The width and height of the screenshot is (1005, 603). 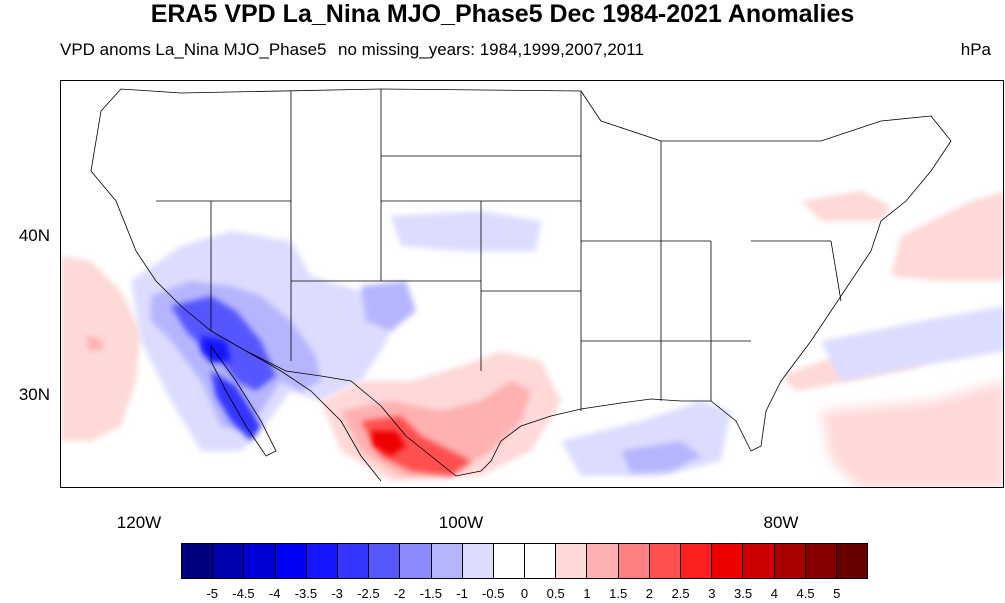 I want to click on lon-label-120w: 120W, so click(x=139, y=522).